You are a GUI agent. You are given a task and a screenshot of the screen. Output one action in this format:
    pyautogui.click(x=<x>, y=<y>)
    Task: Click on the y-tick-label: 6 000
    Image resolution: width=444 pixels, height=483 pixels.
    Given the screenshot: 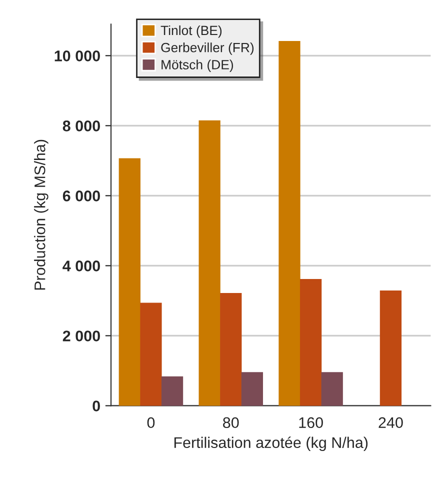 What is the action you would take?
    pyautogui.click(x=81, y=196)
    